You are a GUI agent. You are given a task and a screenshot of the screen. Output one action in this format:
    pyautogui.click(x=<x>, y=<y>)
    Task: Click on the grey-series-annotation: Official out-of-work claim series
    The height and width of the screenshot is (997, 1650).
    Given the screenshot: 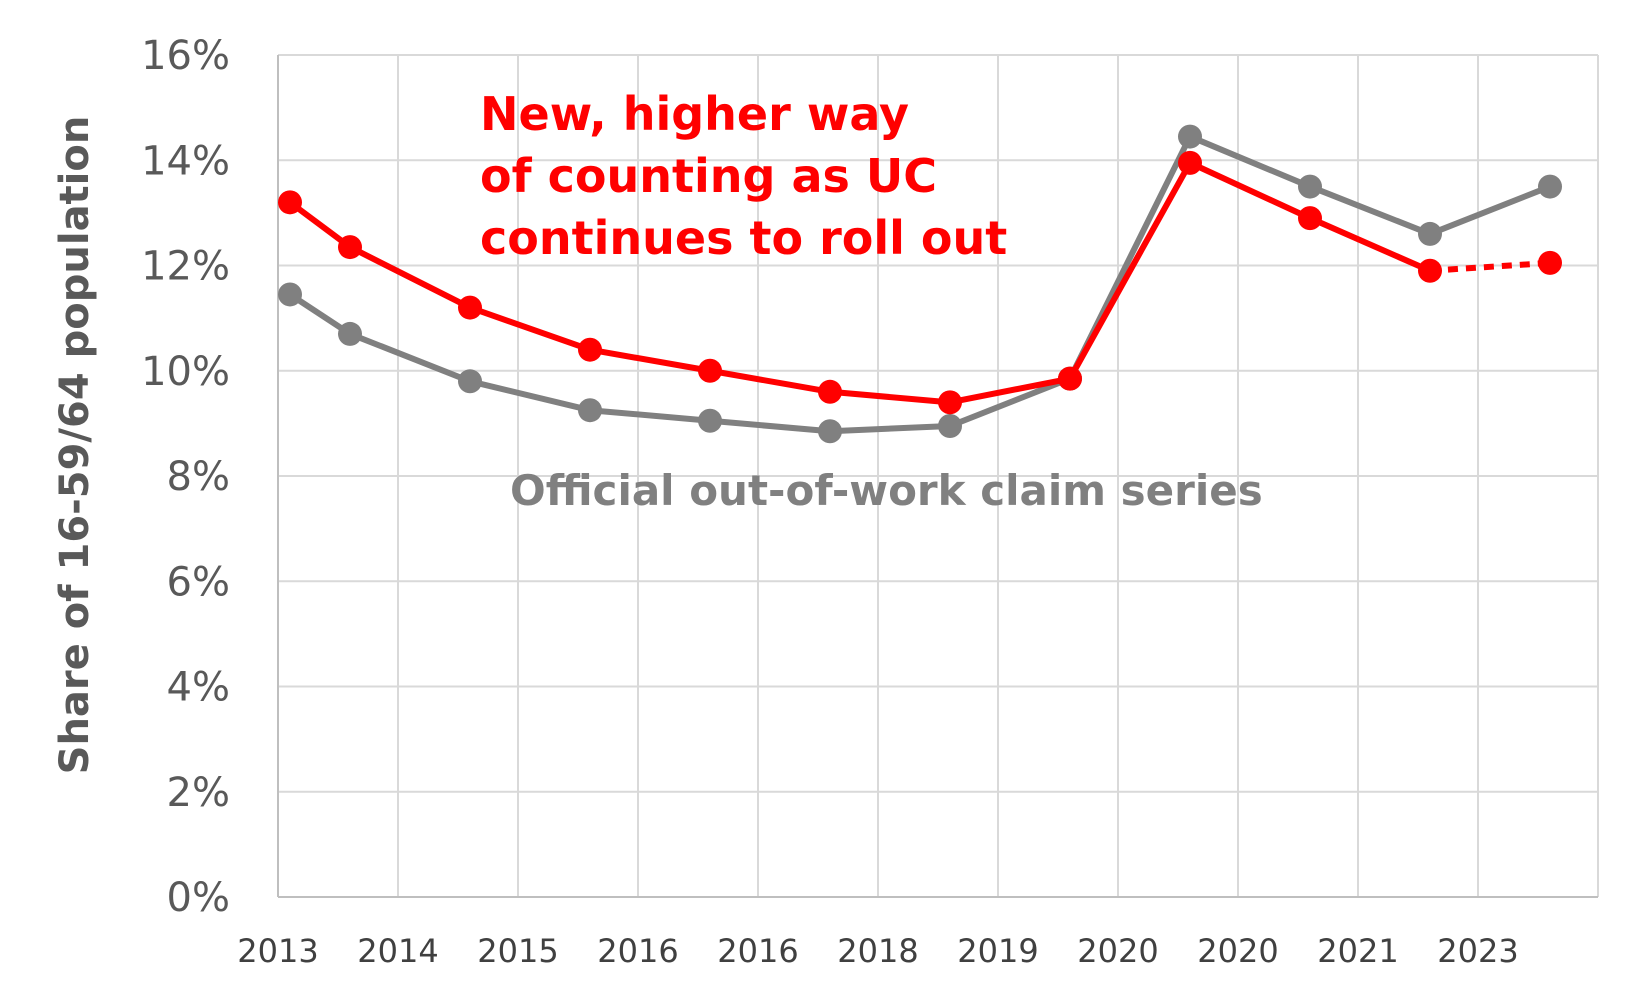 What is the action you would take?
    pyautogui.click(x=886, y=490)
    